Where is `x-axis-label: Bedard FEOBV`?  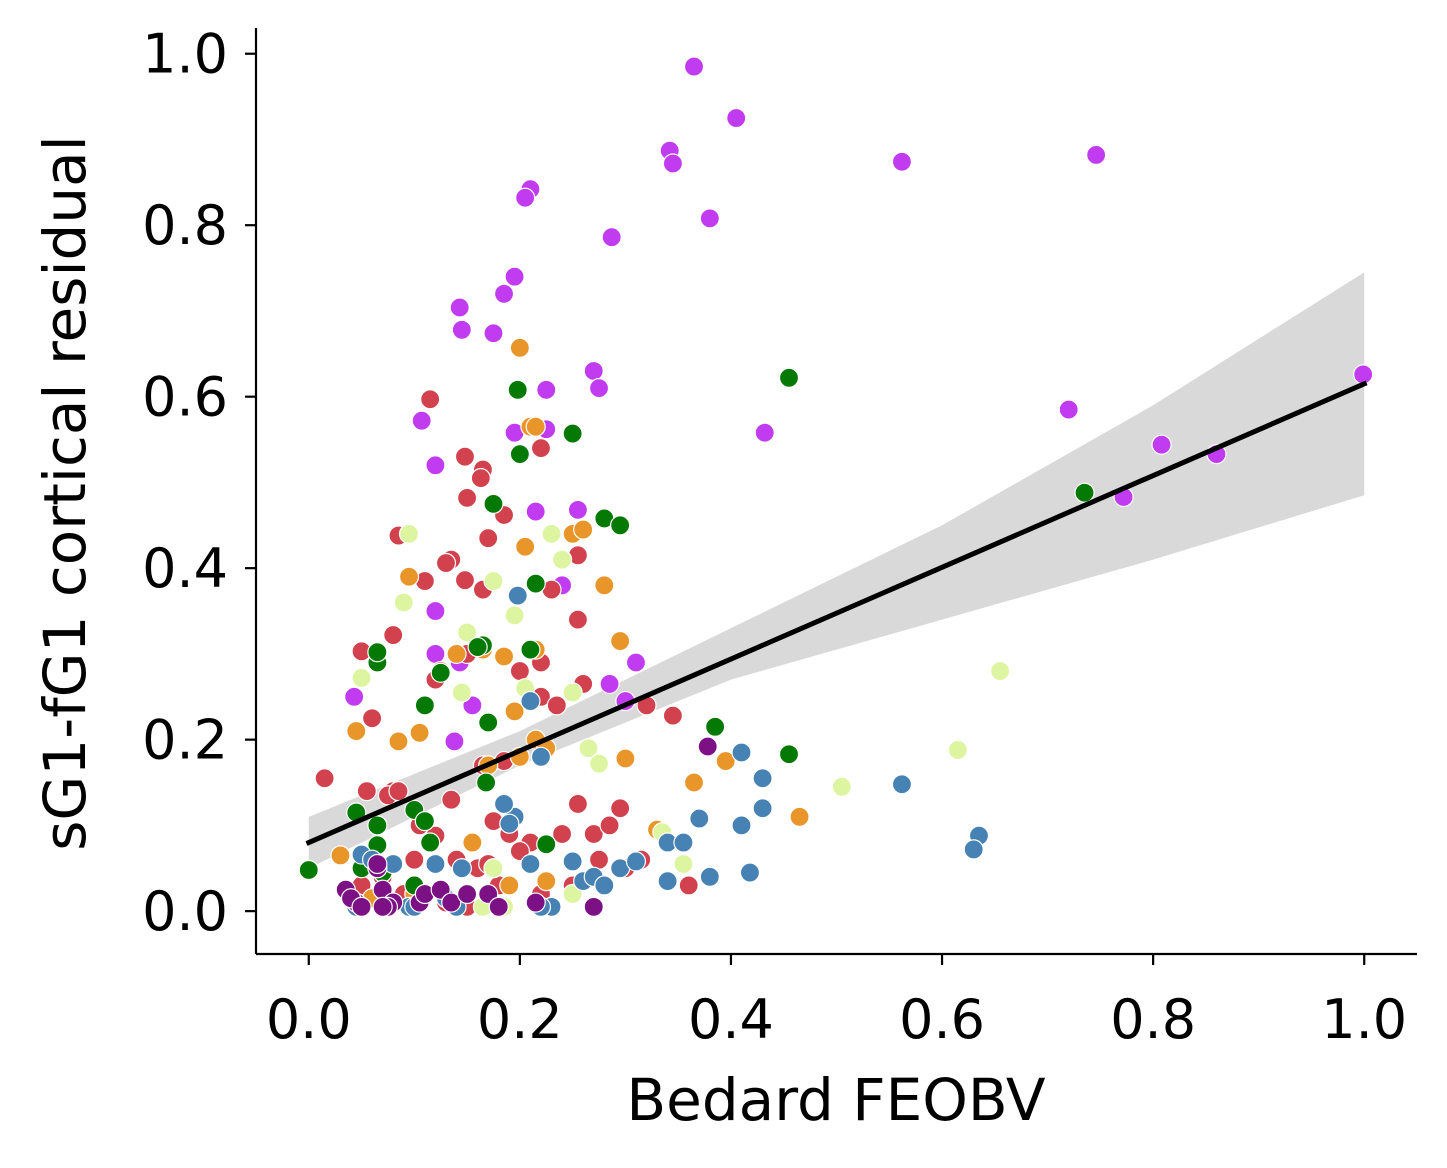
x-axis-label: Bedard FEOBV is located at coordinates (836, 1100).